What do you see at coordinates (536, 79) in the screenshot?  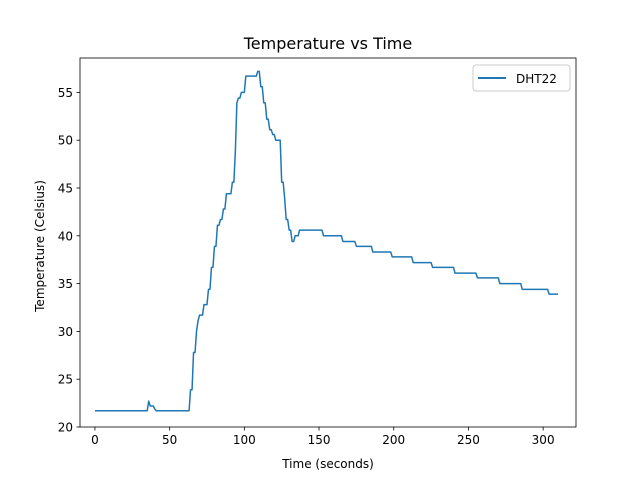 I see `legend-label: DHT22` at bounding box center [536, 79].